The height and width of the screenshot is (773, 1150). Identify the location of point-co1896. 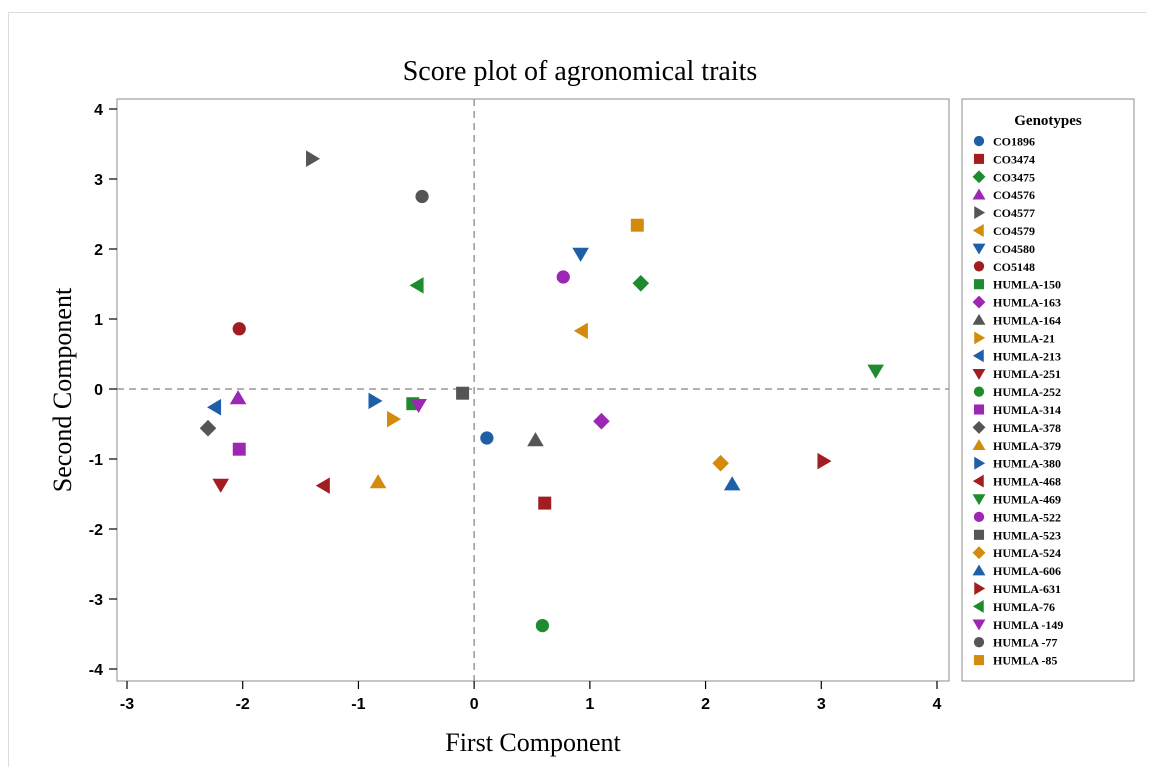
(487, 438).